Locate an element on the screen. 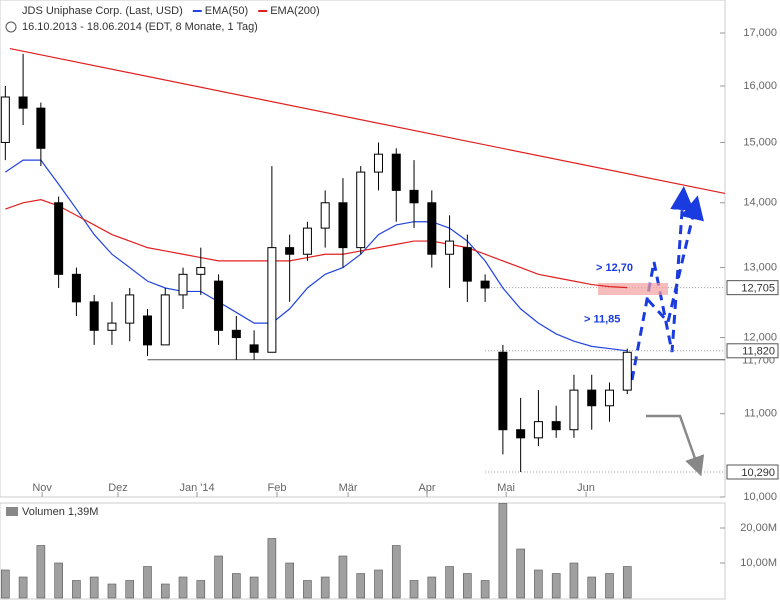 The height and width of the screenshot is (600, 780). volume-icon is located at coordinates (12, 511).